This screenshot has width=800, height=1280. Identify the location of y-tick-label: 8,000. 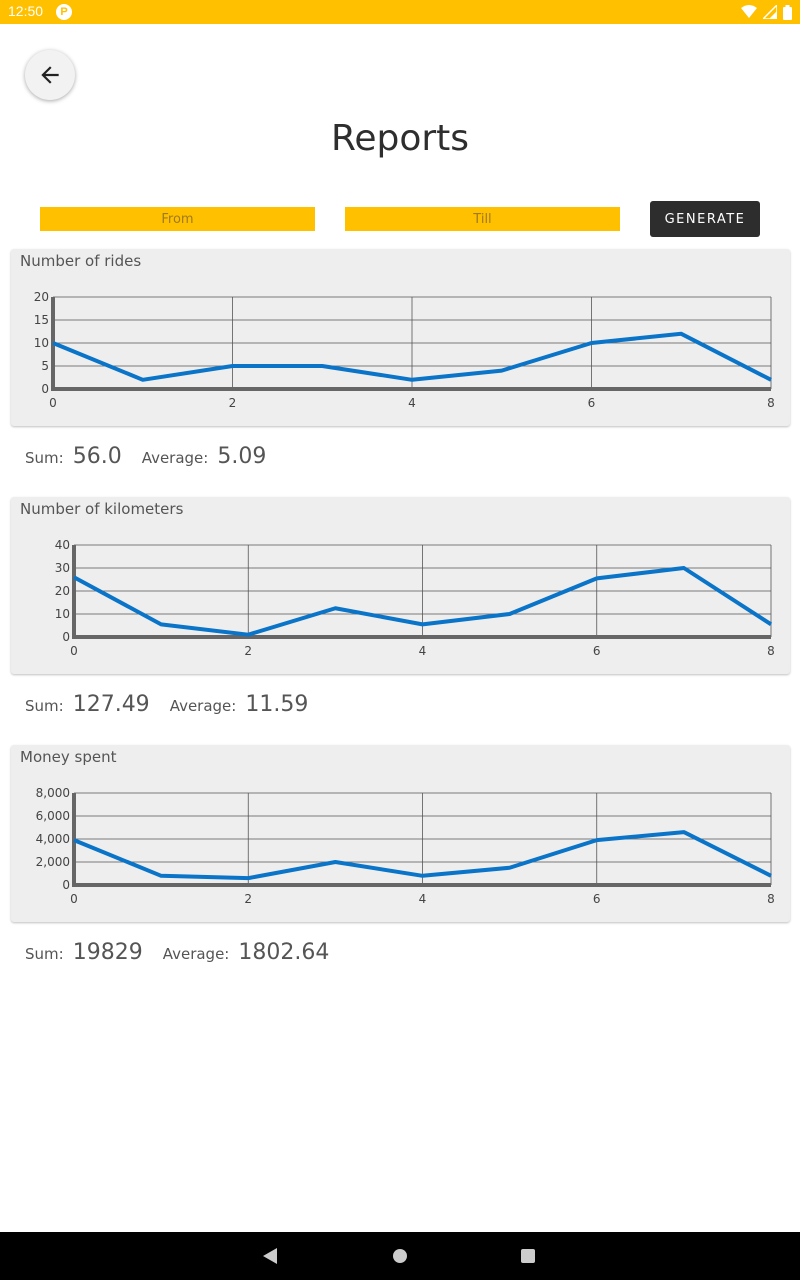
(53, 793).